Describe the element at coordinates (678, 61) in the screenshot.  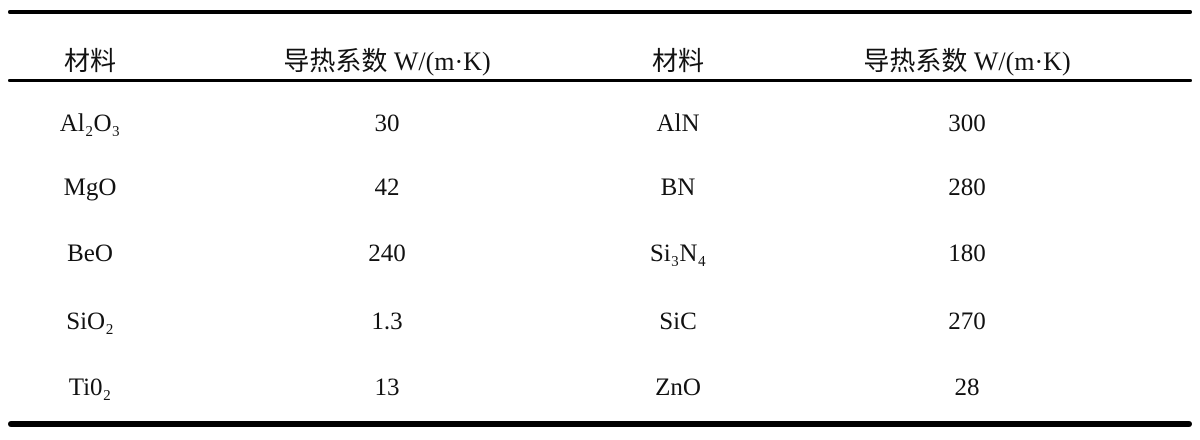
I see `header-material-2: 材料` at that location.